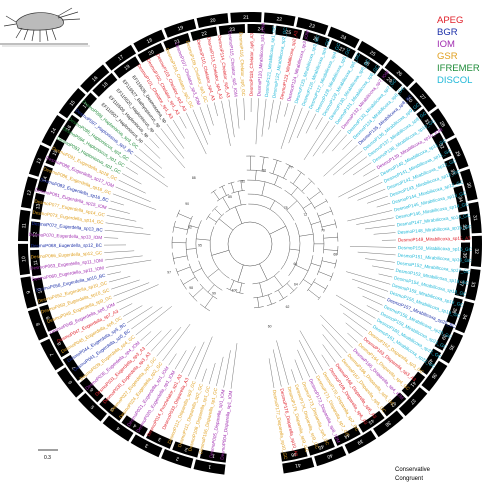 This screenshot has height=488, width=500. What do you see at coordinates (474, 218) in the screenshot?
I see `outer-ring-segment-number: 31` at bounding box center [474, 218].